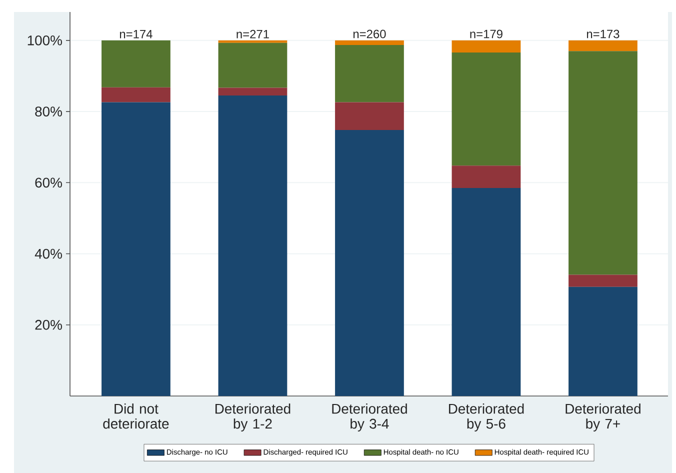 The image size is (676, 473). Describe the element at coordinates (252, 34) in the screenshot. I see `annotation: n=271` at that location.